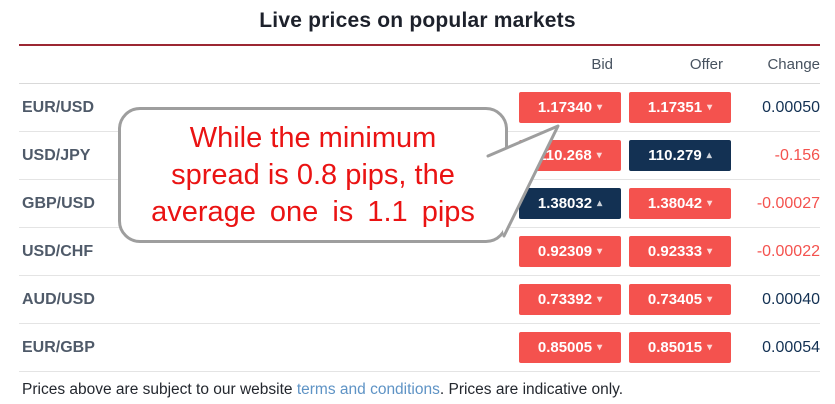  What do you see at coordinates (565, 155) in the screenshot?
I see `bid-value: 110.268` at bounding box center [565, 155].